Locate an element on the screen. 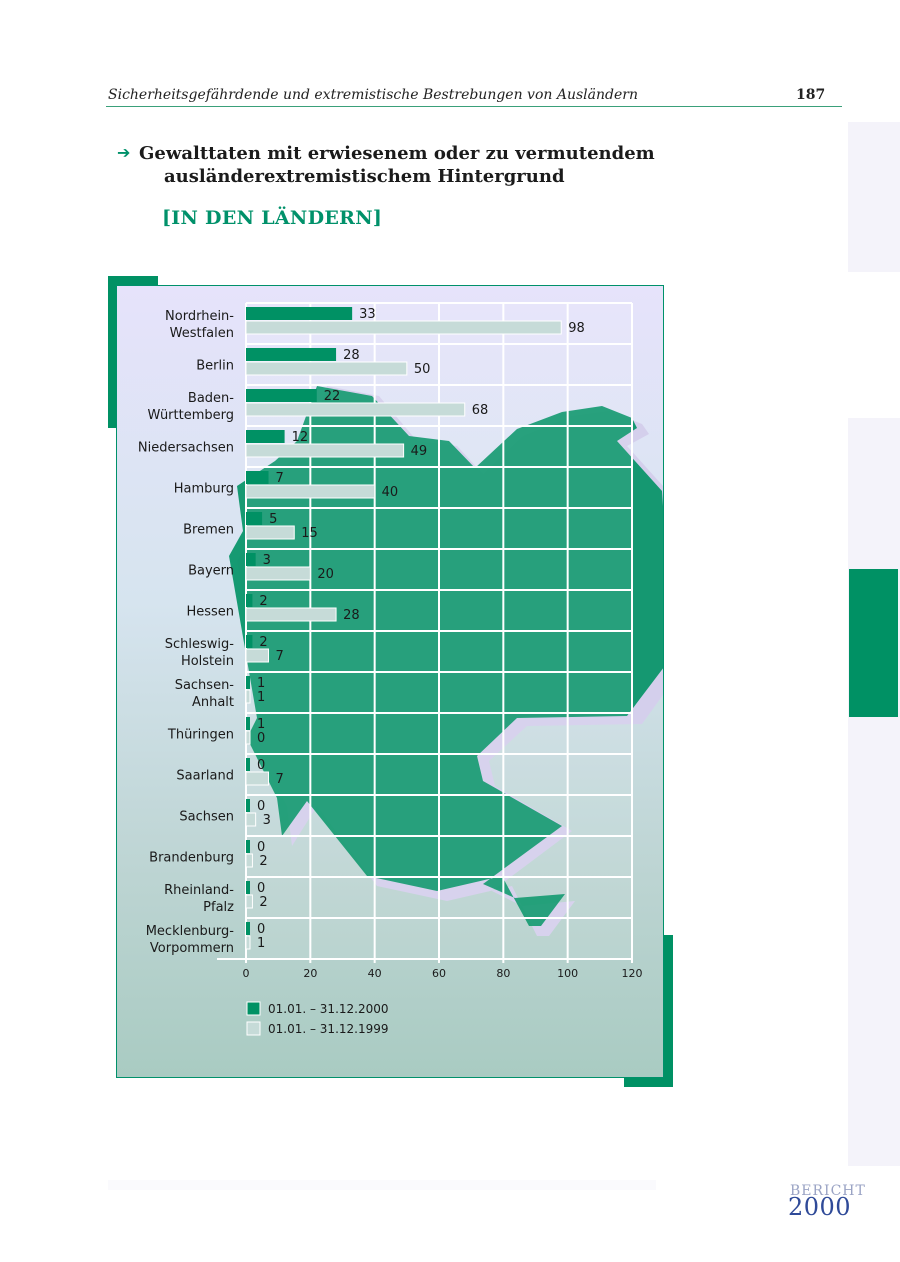 The image size is (900, 1262). chart-axis: 0 20 40 60 80 100 120 is located at coordinates (443, 973).